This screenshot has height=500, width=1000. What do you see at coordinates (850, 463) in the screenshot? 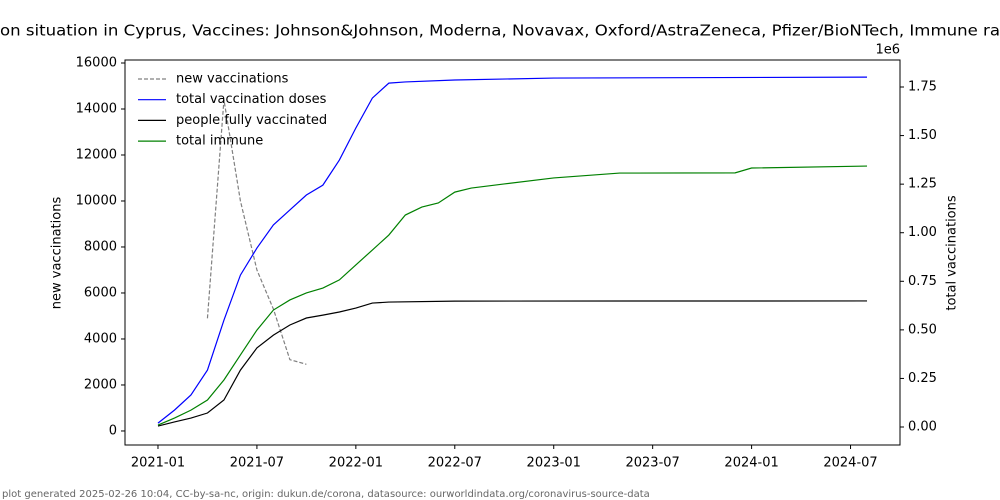
I see `x-tick-label: 2024-07` at bounding box center [850, 463].